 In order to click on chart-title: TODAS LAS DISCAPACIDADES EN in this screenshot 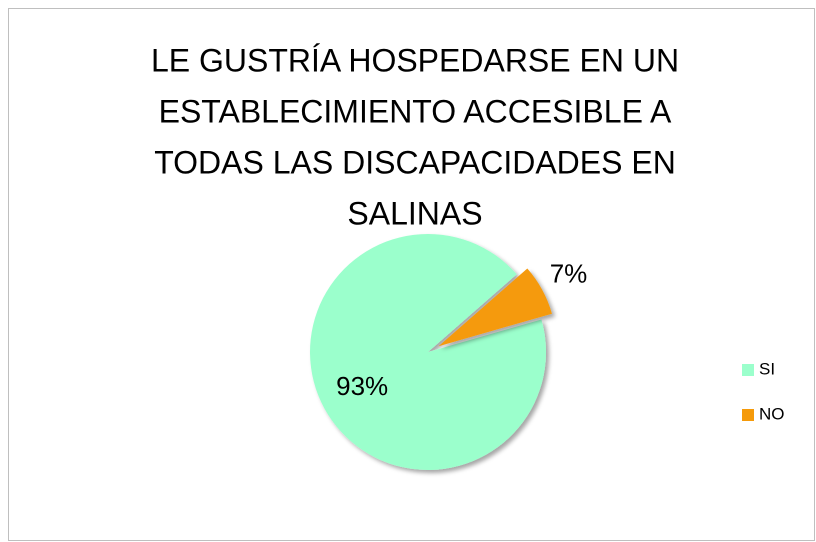, I will do `click(415, 162)`.